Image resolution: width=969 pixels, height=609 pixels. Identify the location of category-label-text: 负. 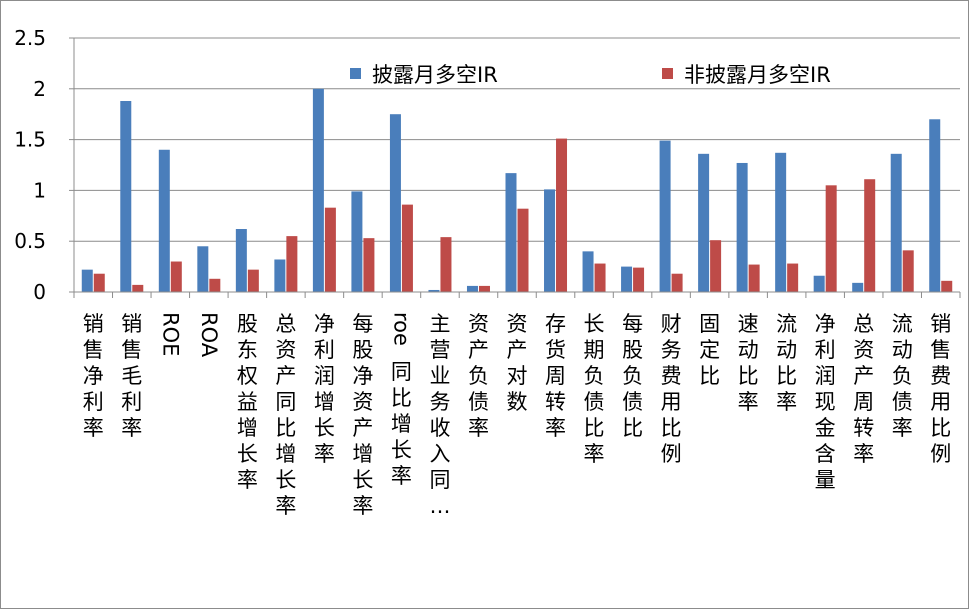
(478, 376).